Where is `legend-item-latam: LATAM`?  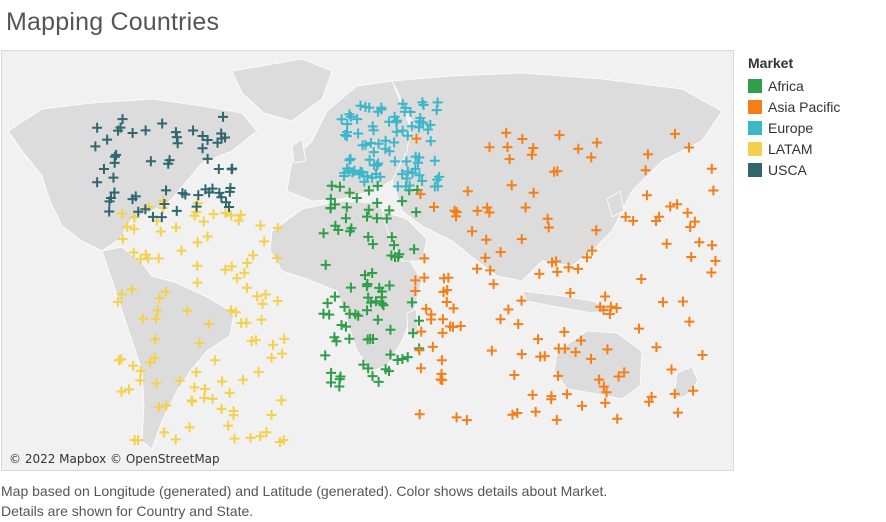 legend-item-latam: LATAM is located at coordinates (794, 148).